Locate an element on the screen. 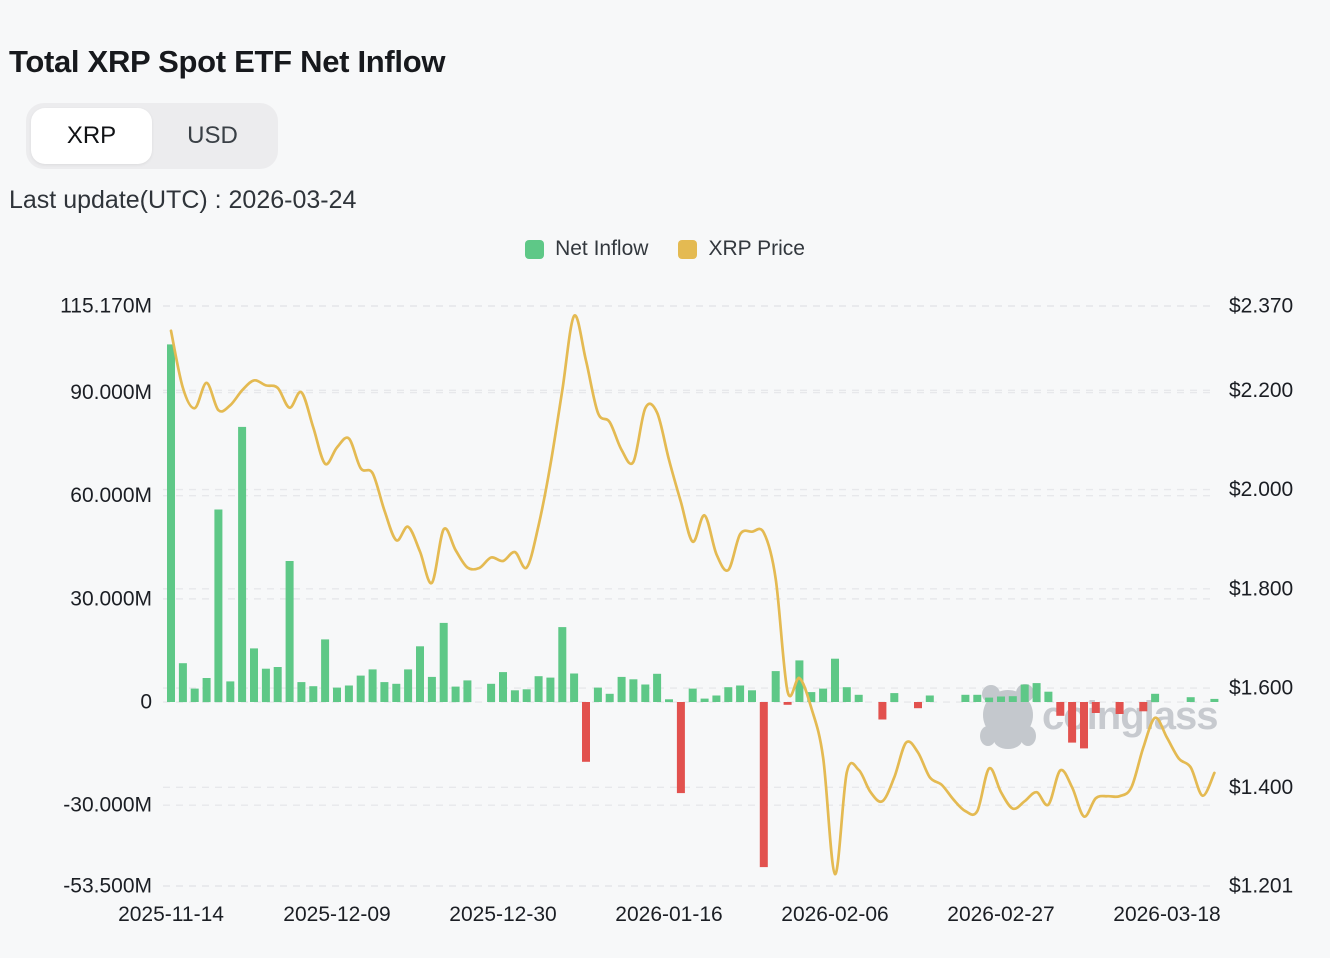 The height and width of the screenshot is (958, 1330). xrp-price-swatch-icon is located at coordinates (688, 249).